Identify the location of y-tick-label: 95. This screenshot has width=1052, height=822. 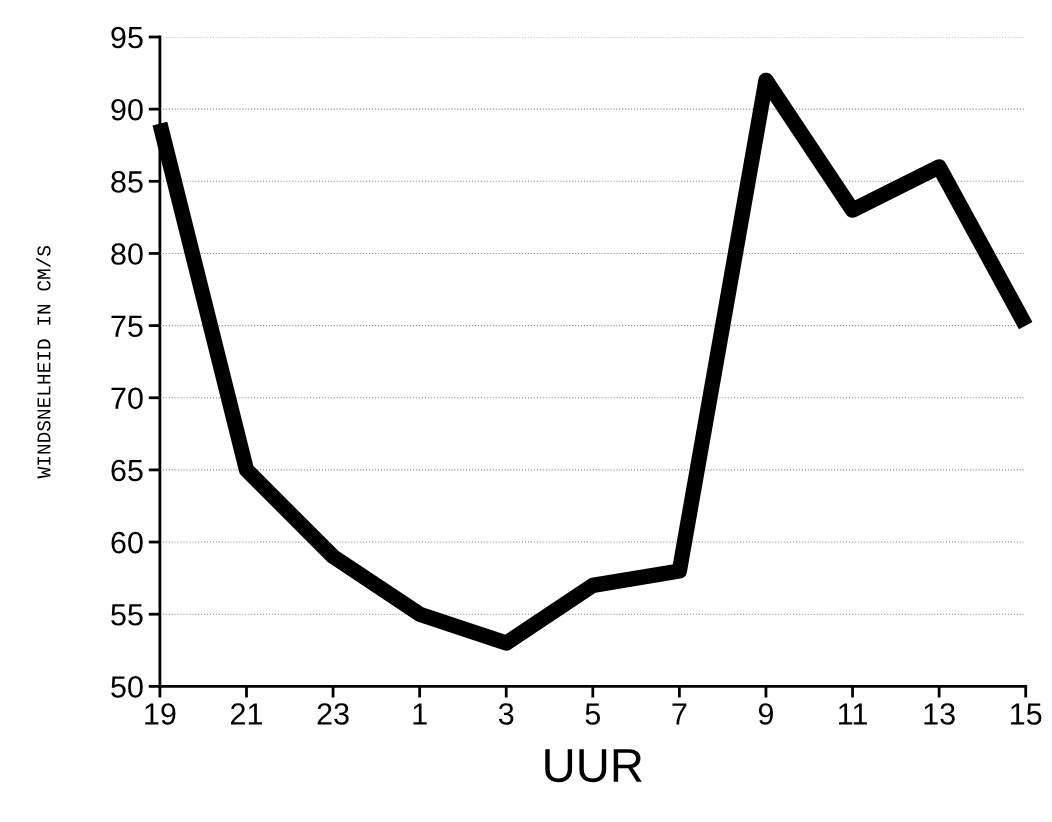
(127, 37).